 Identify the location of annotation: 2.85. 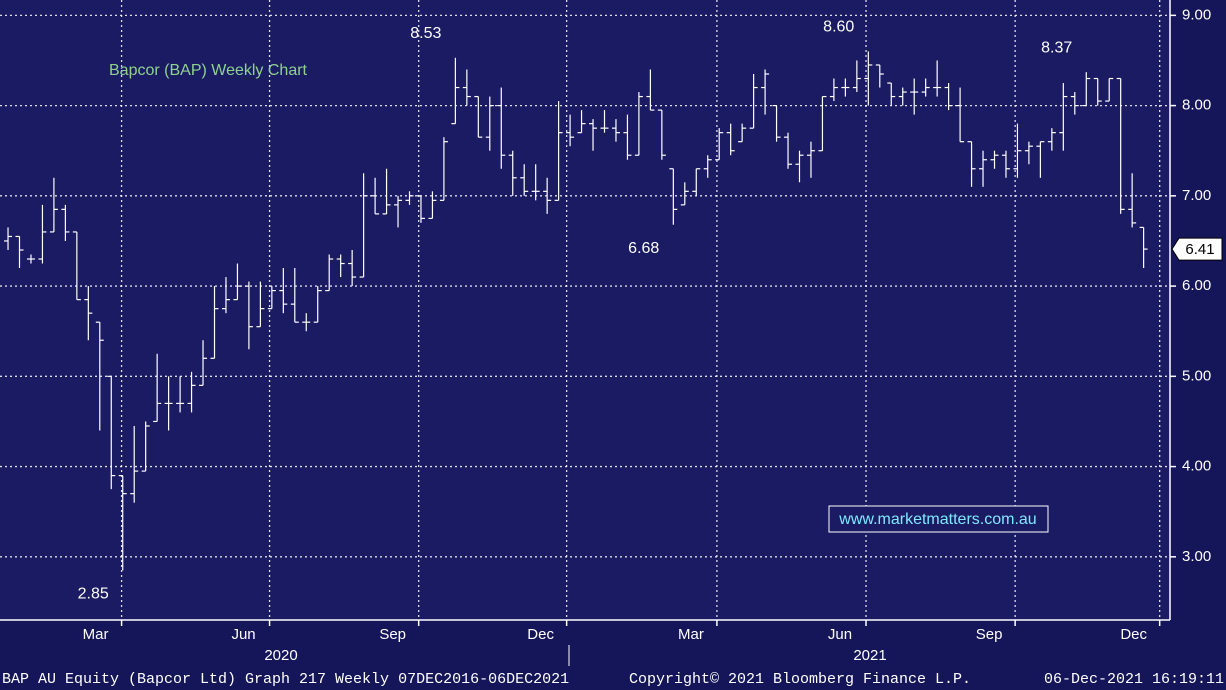
(93, 594).